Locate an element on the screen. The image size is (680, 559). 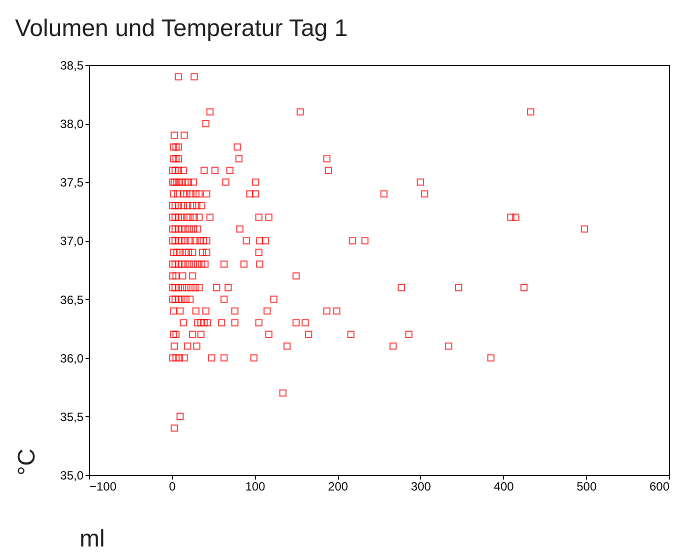
y-tick-label: 38,5 is located at coordinates (72, 65).